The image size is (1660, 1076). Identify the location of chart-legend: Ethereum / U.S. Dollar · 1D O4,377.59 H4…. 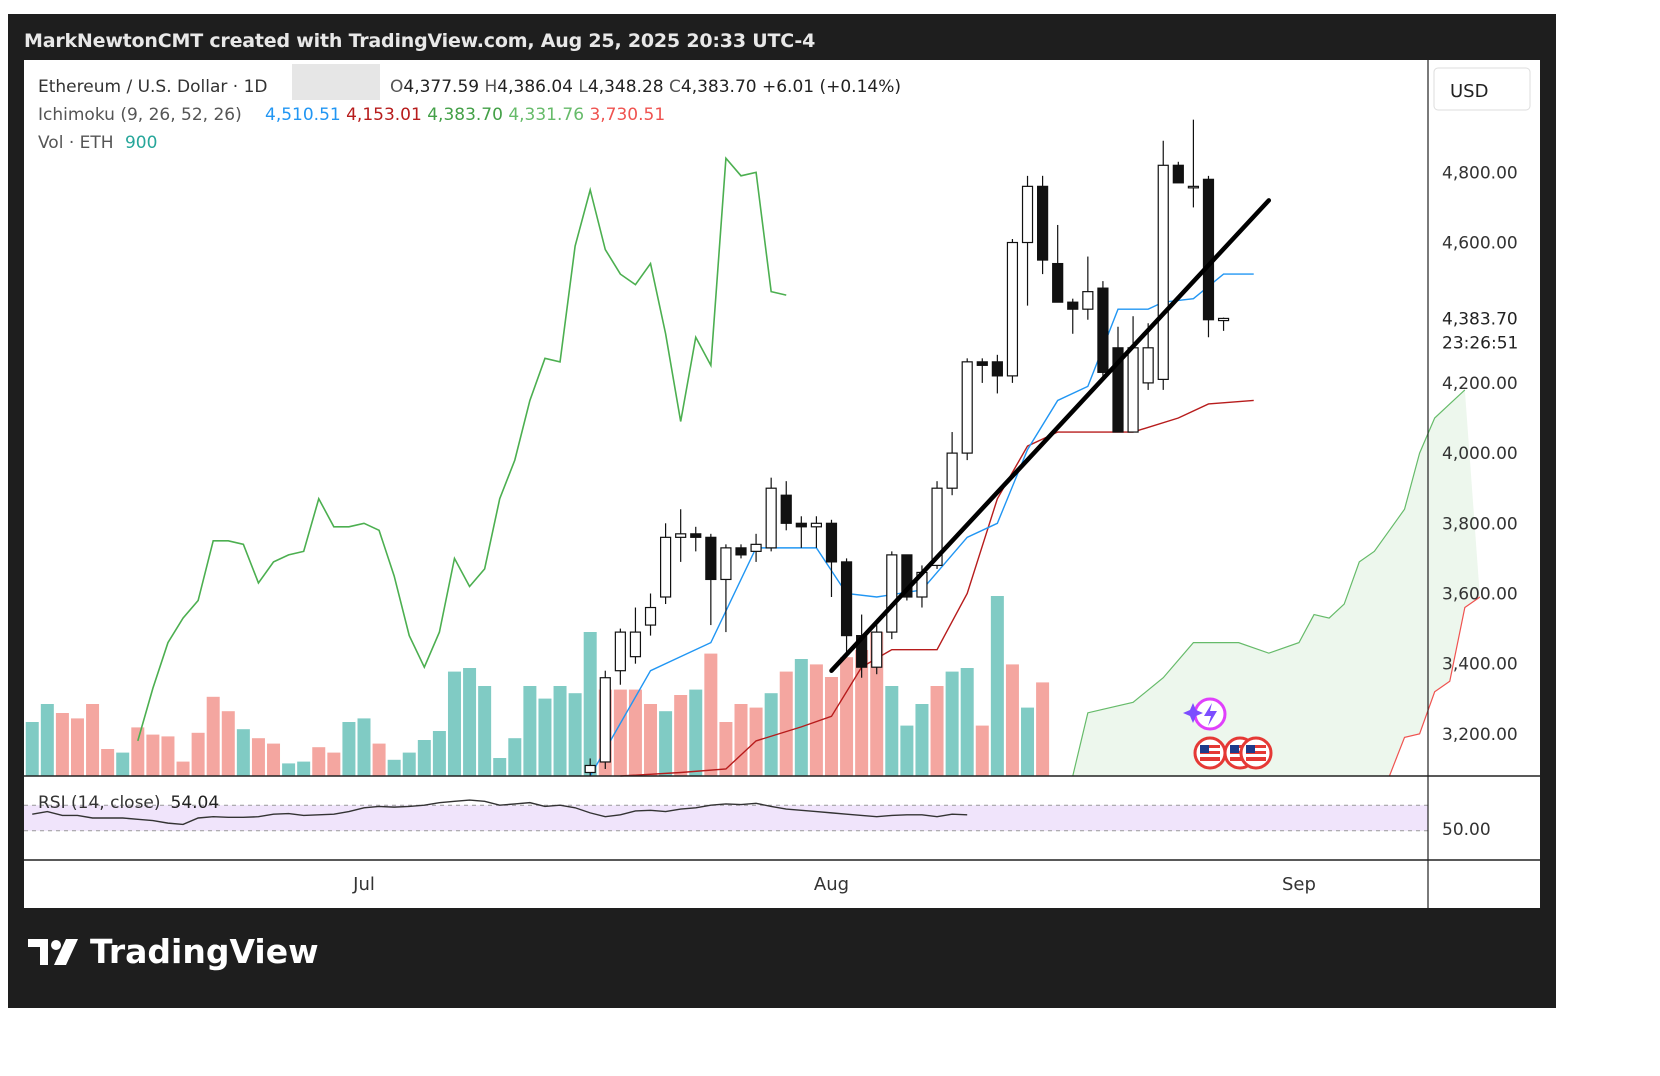
(469, 108).